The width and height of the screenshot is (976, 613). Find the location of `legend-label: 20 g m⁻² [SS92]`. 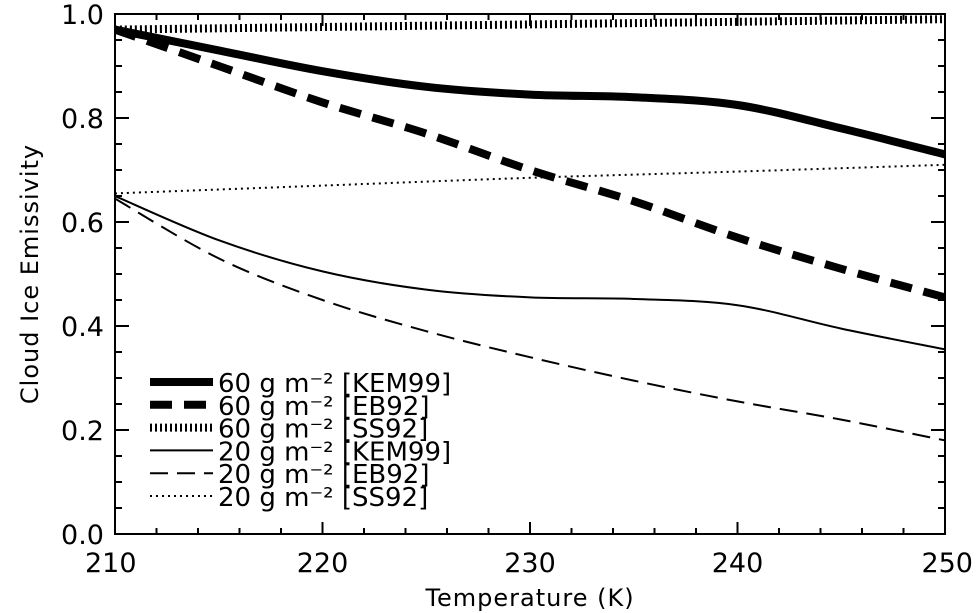

legend-label: 20 g m⁻² [SS92] is located at coordinates (323, 498).